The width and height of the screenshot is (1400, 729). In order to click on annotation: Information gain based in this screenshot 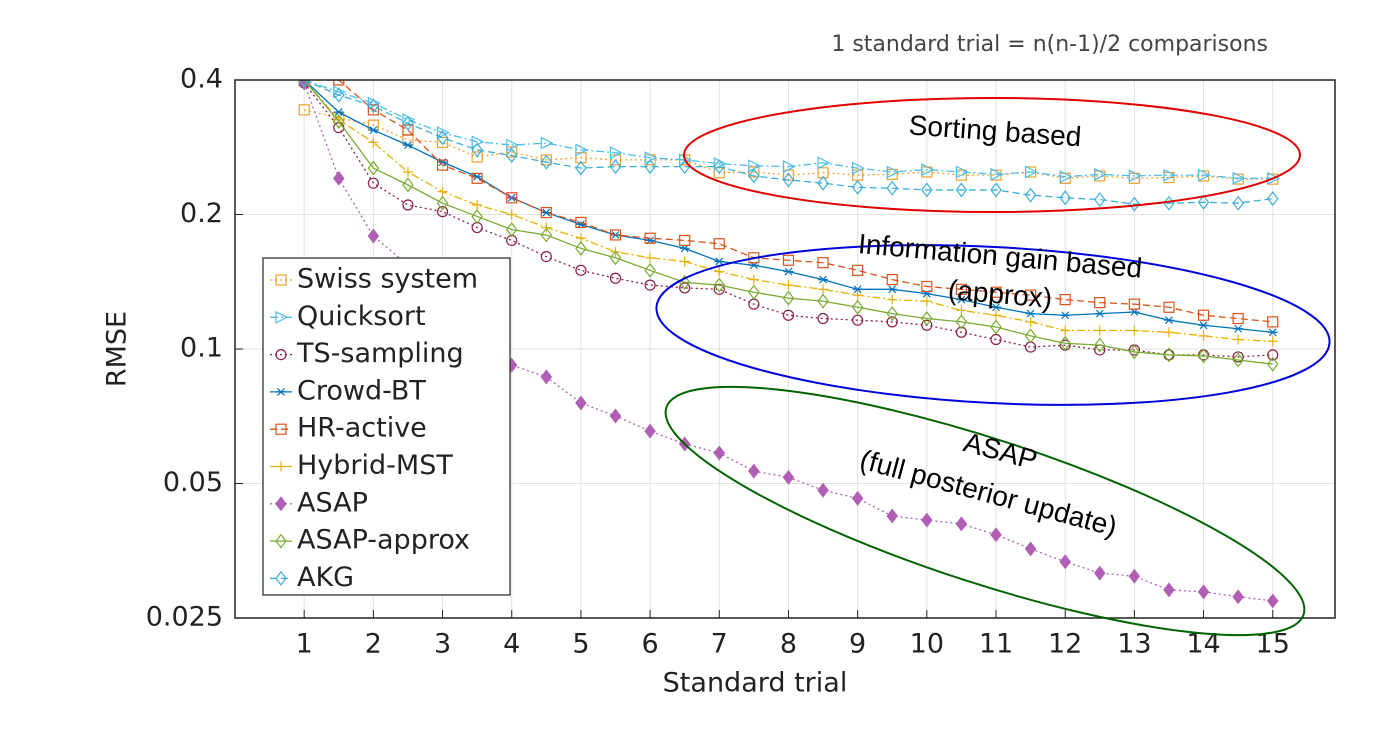, I will do `click(1000, 256)`.